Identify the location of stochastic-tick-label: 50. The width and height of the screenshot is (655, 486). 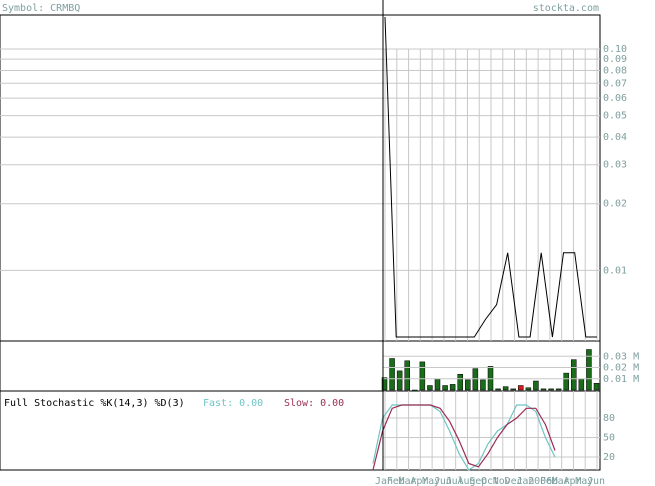
(609, 438).